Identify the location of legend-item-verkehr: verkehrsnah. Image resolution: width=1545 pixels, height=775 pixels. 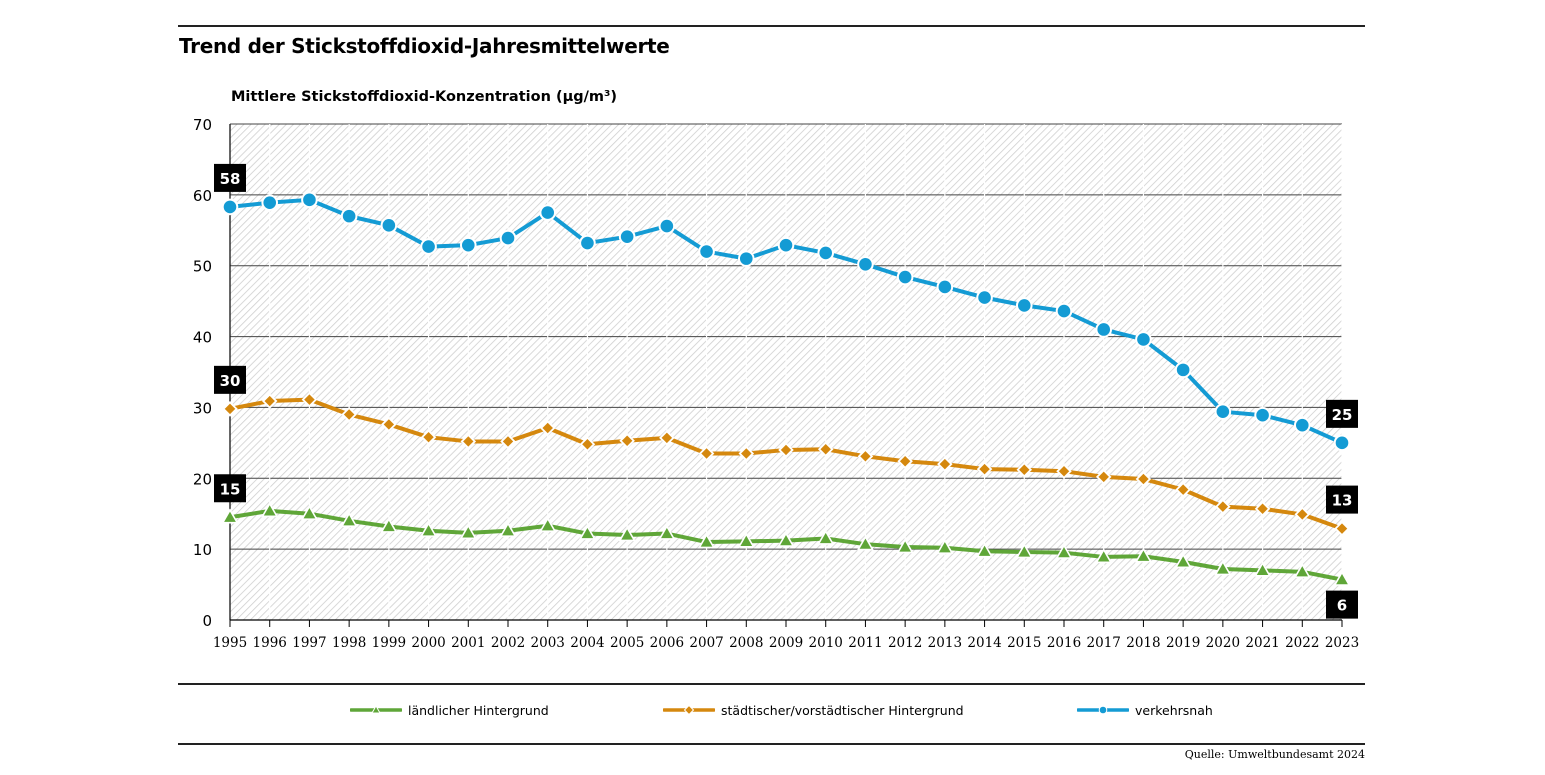
(1145, 710).